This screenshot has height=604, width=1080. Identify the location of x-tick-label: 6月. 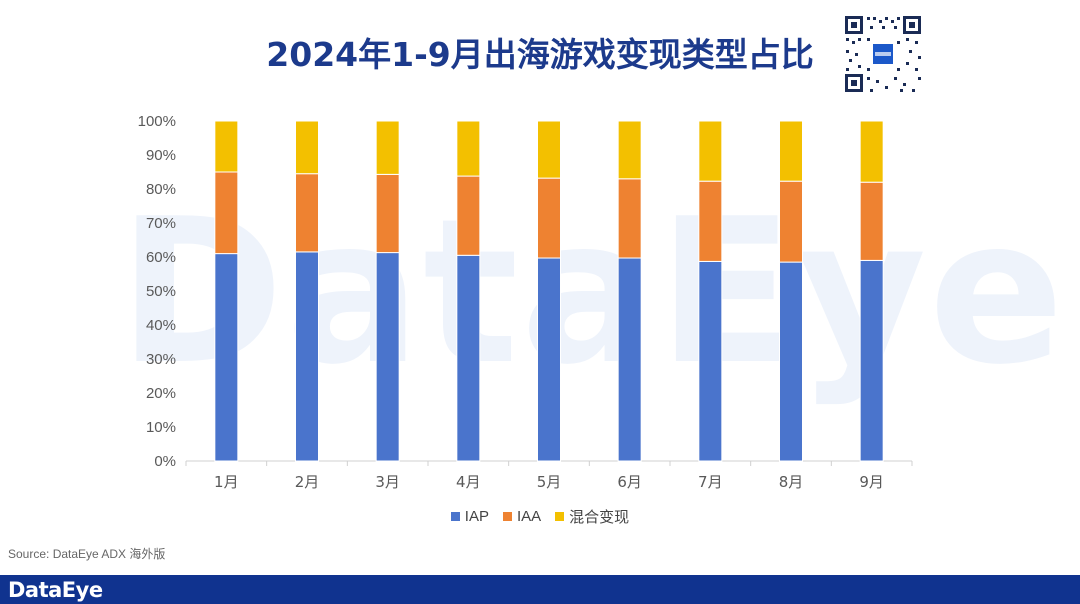
(629, 482).